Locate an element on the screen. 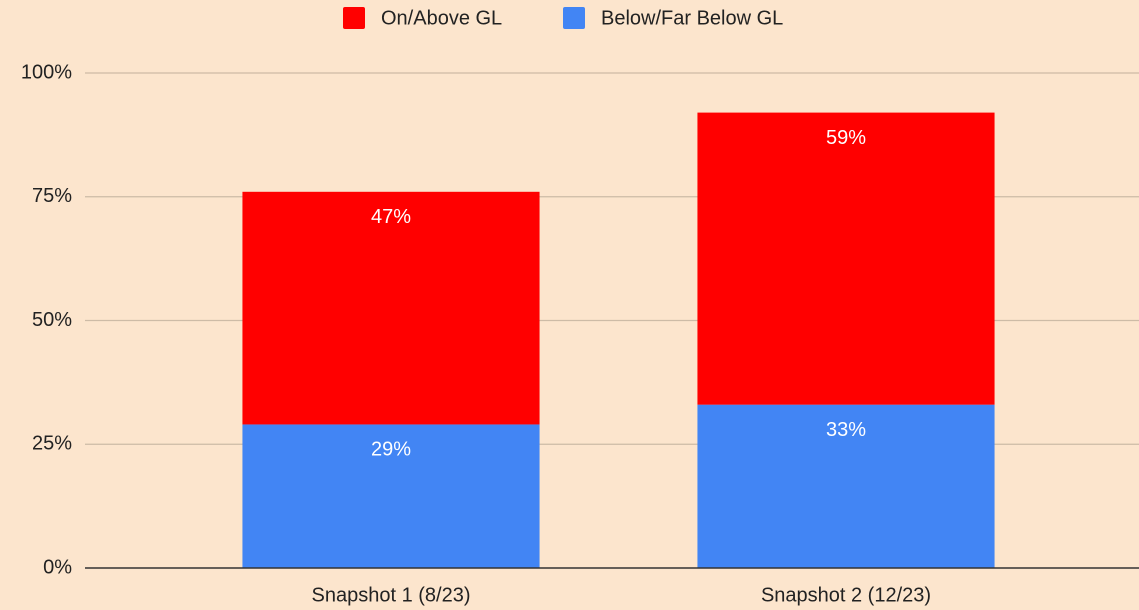 The width and height of the screenshot is (1139, 610). value-label: 59% is located at coordinates (846, 138).